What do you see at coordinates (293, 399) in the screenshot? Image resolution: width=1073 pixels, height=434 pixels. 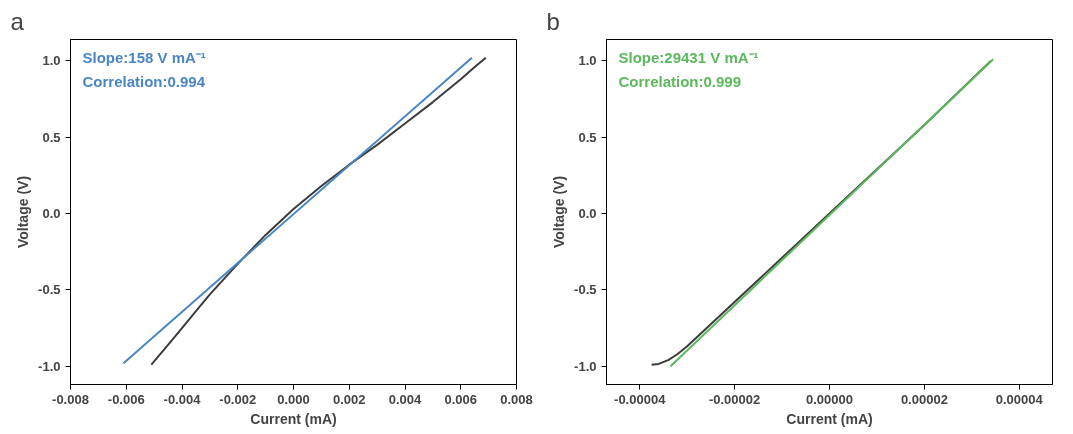 I see `x-tick-label: 0.000` at bounding box center [293, 399].